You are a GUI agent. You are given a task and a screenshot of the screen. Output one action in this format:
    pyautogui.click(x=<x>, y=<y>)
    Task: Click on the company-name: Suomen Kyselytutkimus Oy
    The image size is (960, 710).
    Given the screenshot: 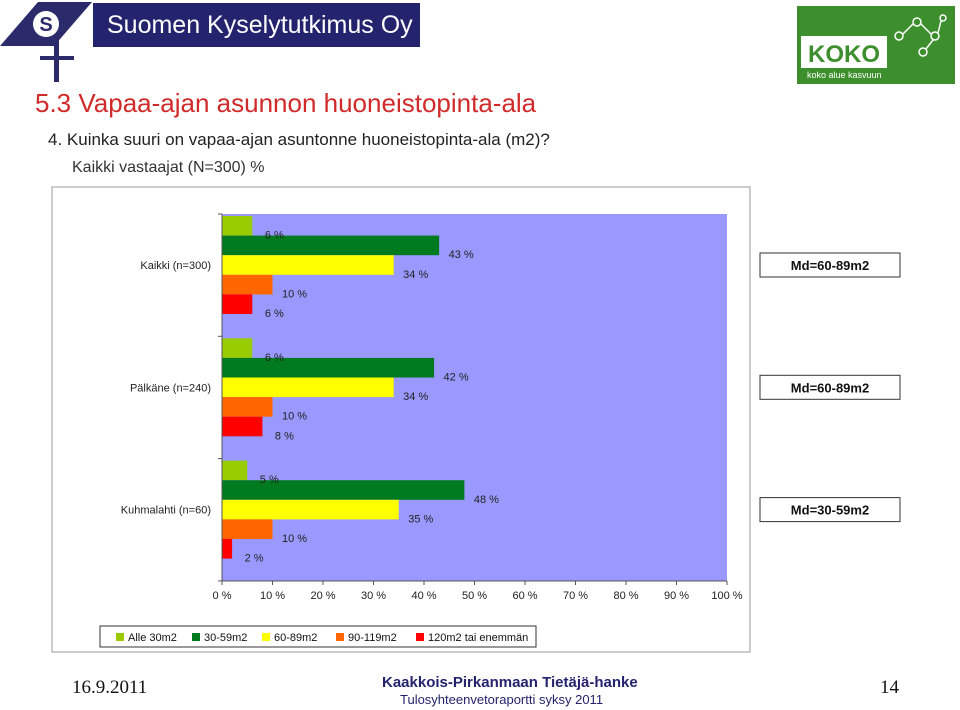 What is the action you would take?
    pyautogui.click(x=256, y=25)
    